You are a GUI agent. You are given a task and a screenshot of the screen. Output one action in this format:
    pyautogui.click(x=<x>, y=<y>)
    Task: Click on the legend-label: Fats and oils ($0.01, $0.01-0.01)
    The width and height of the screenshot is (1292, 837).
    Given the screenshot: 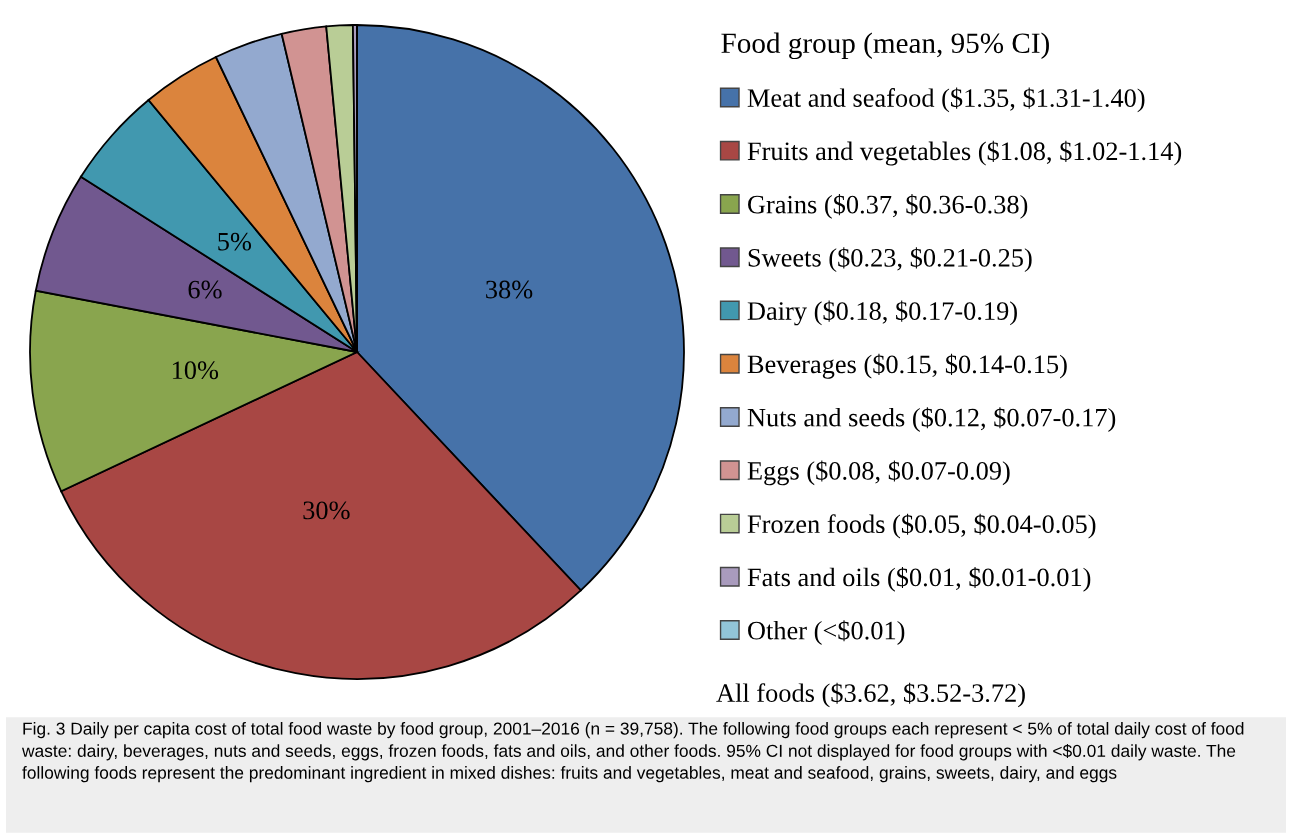 What is the action you would take?
    pyautogui.click(x=919, y=579)
    